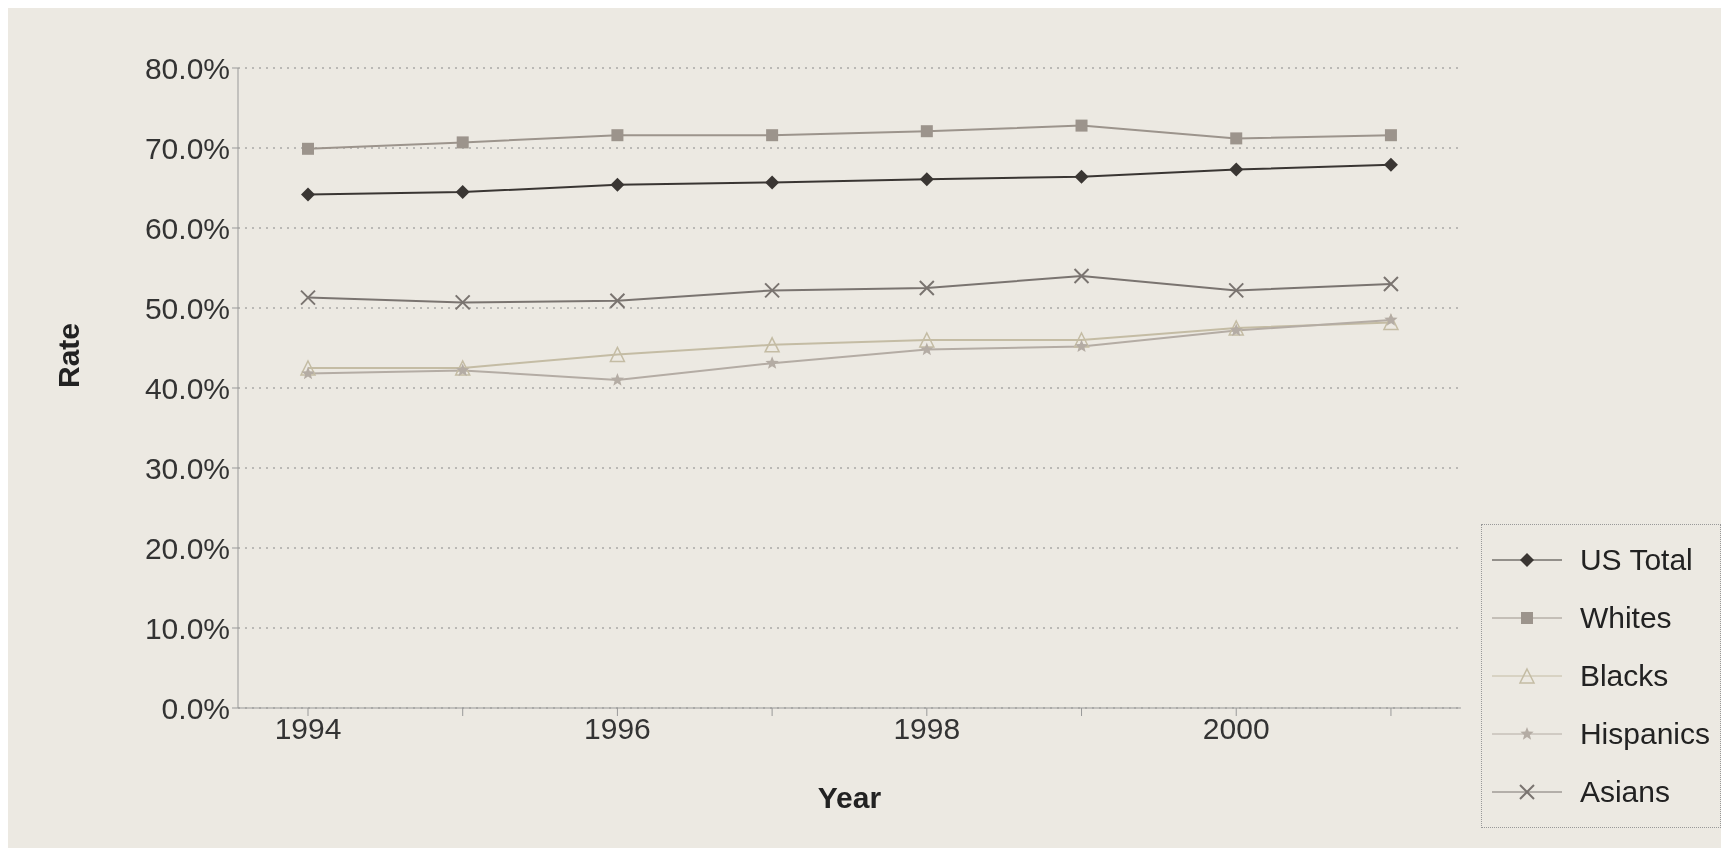 Image resolution: width=1729 pixels, height=858 pixels. What do you see at coordinates (1624, 792) in the screenshot?
I see `legend-label: Asians` at bounding box center [1624, 792].